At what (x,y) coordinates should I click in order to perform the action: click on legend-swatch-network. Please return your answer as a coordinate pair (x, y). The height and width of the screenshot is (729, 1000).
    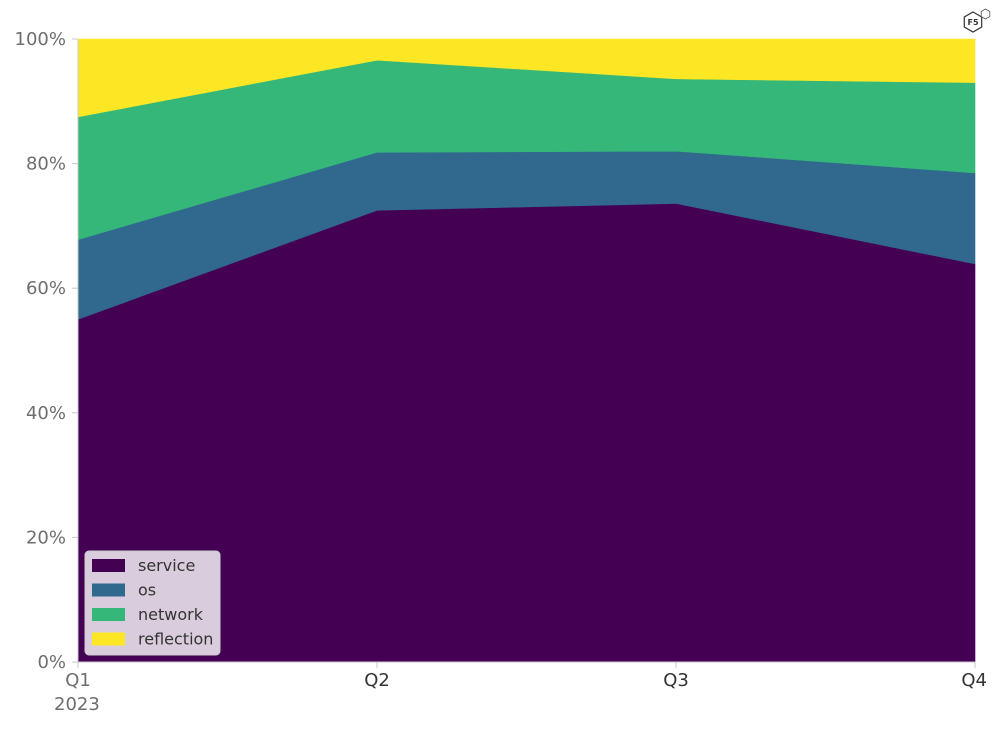
    Looking at the image, I should click on (108, 614).